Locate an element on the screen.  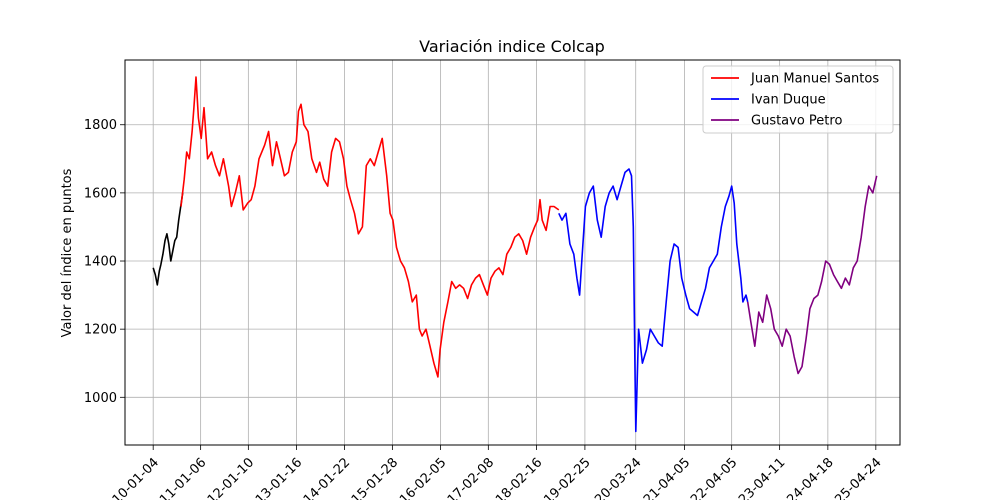
y-axis: 1000 1200 1400 1600 1800 is located at coordinates (104, 262).